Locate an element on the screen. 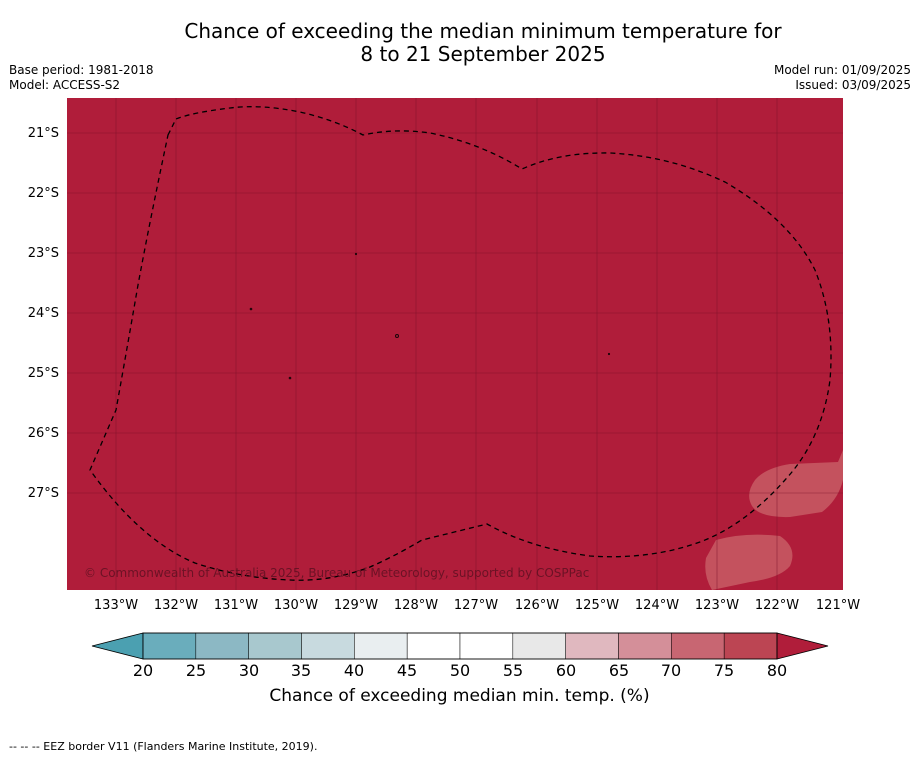 The width and height of the screenshot is (919, 758). lat-label-23s: 23°S is located at coordinates (43, 253).